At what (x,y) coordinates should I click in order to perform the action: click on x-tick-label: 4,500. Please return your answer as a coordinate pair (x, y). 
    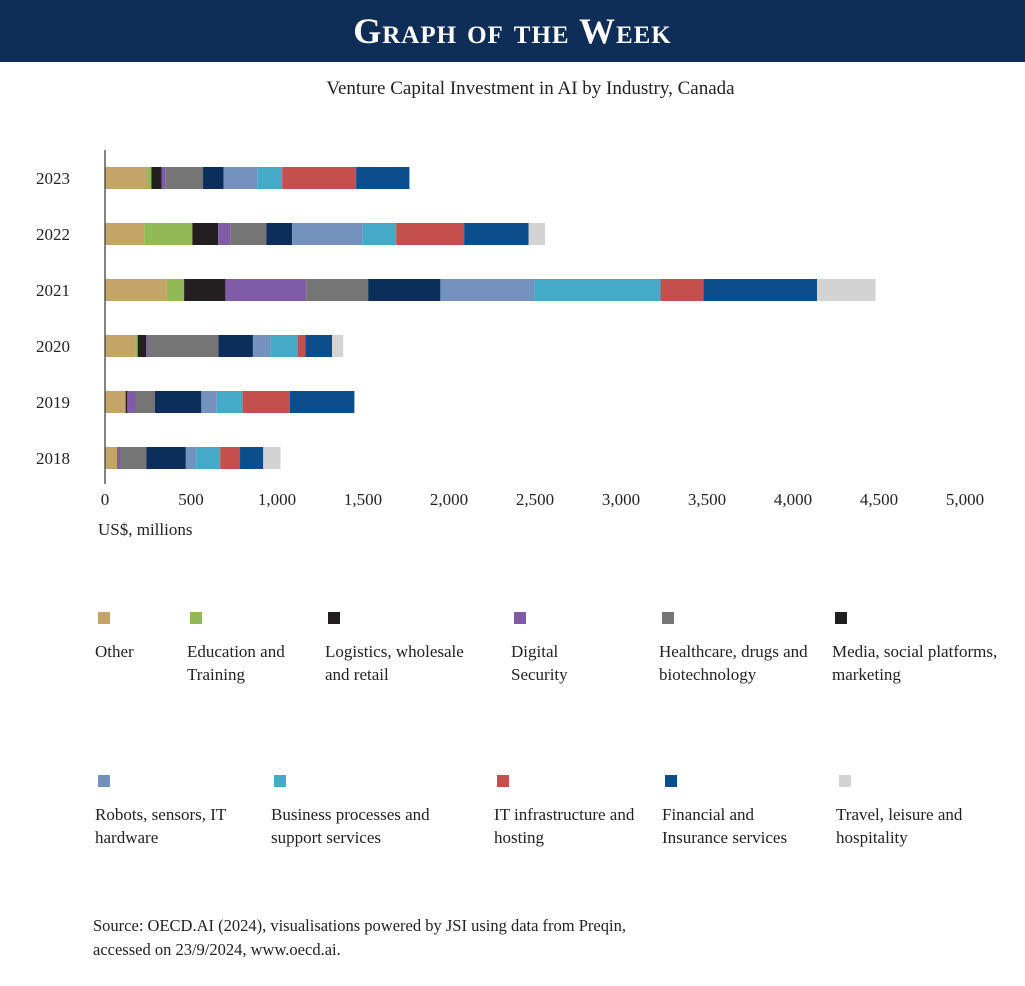
    Looking at the image, I should click on (879, 499).